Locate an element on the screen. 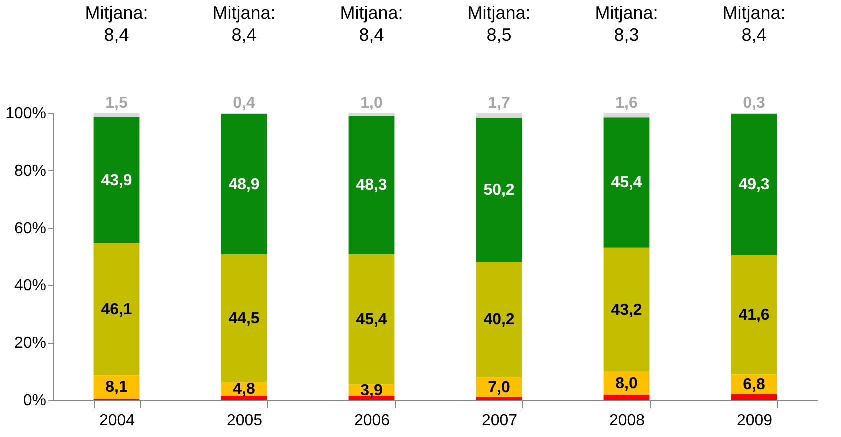 This screenshot has height=437, width=841. data-label: 46,1 is located at coordinates (116, 309).